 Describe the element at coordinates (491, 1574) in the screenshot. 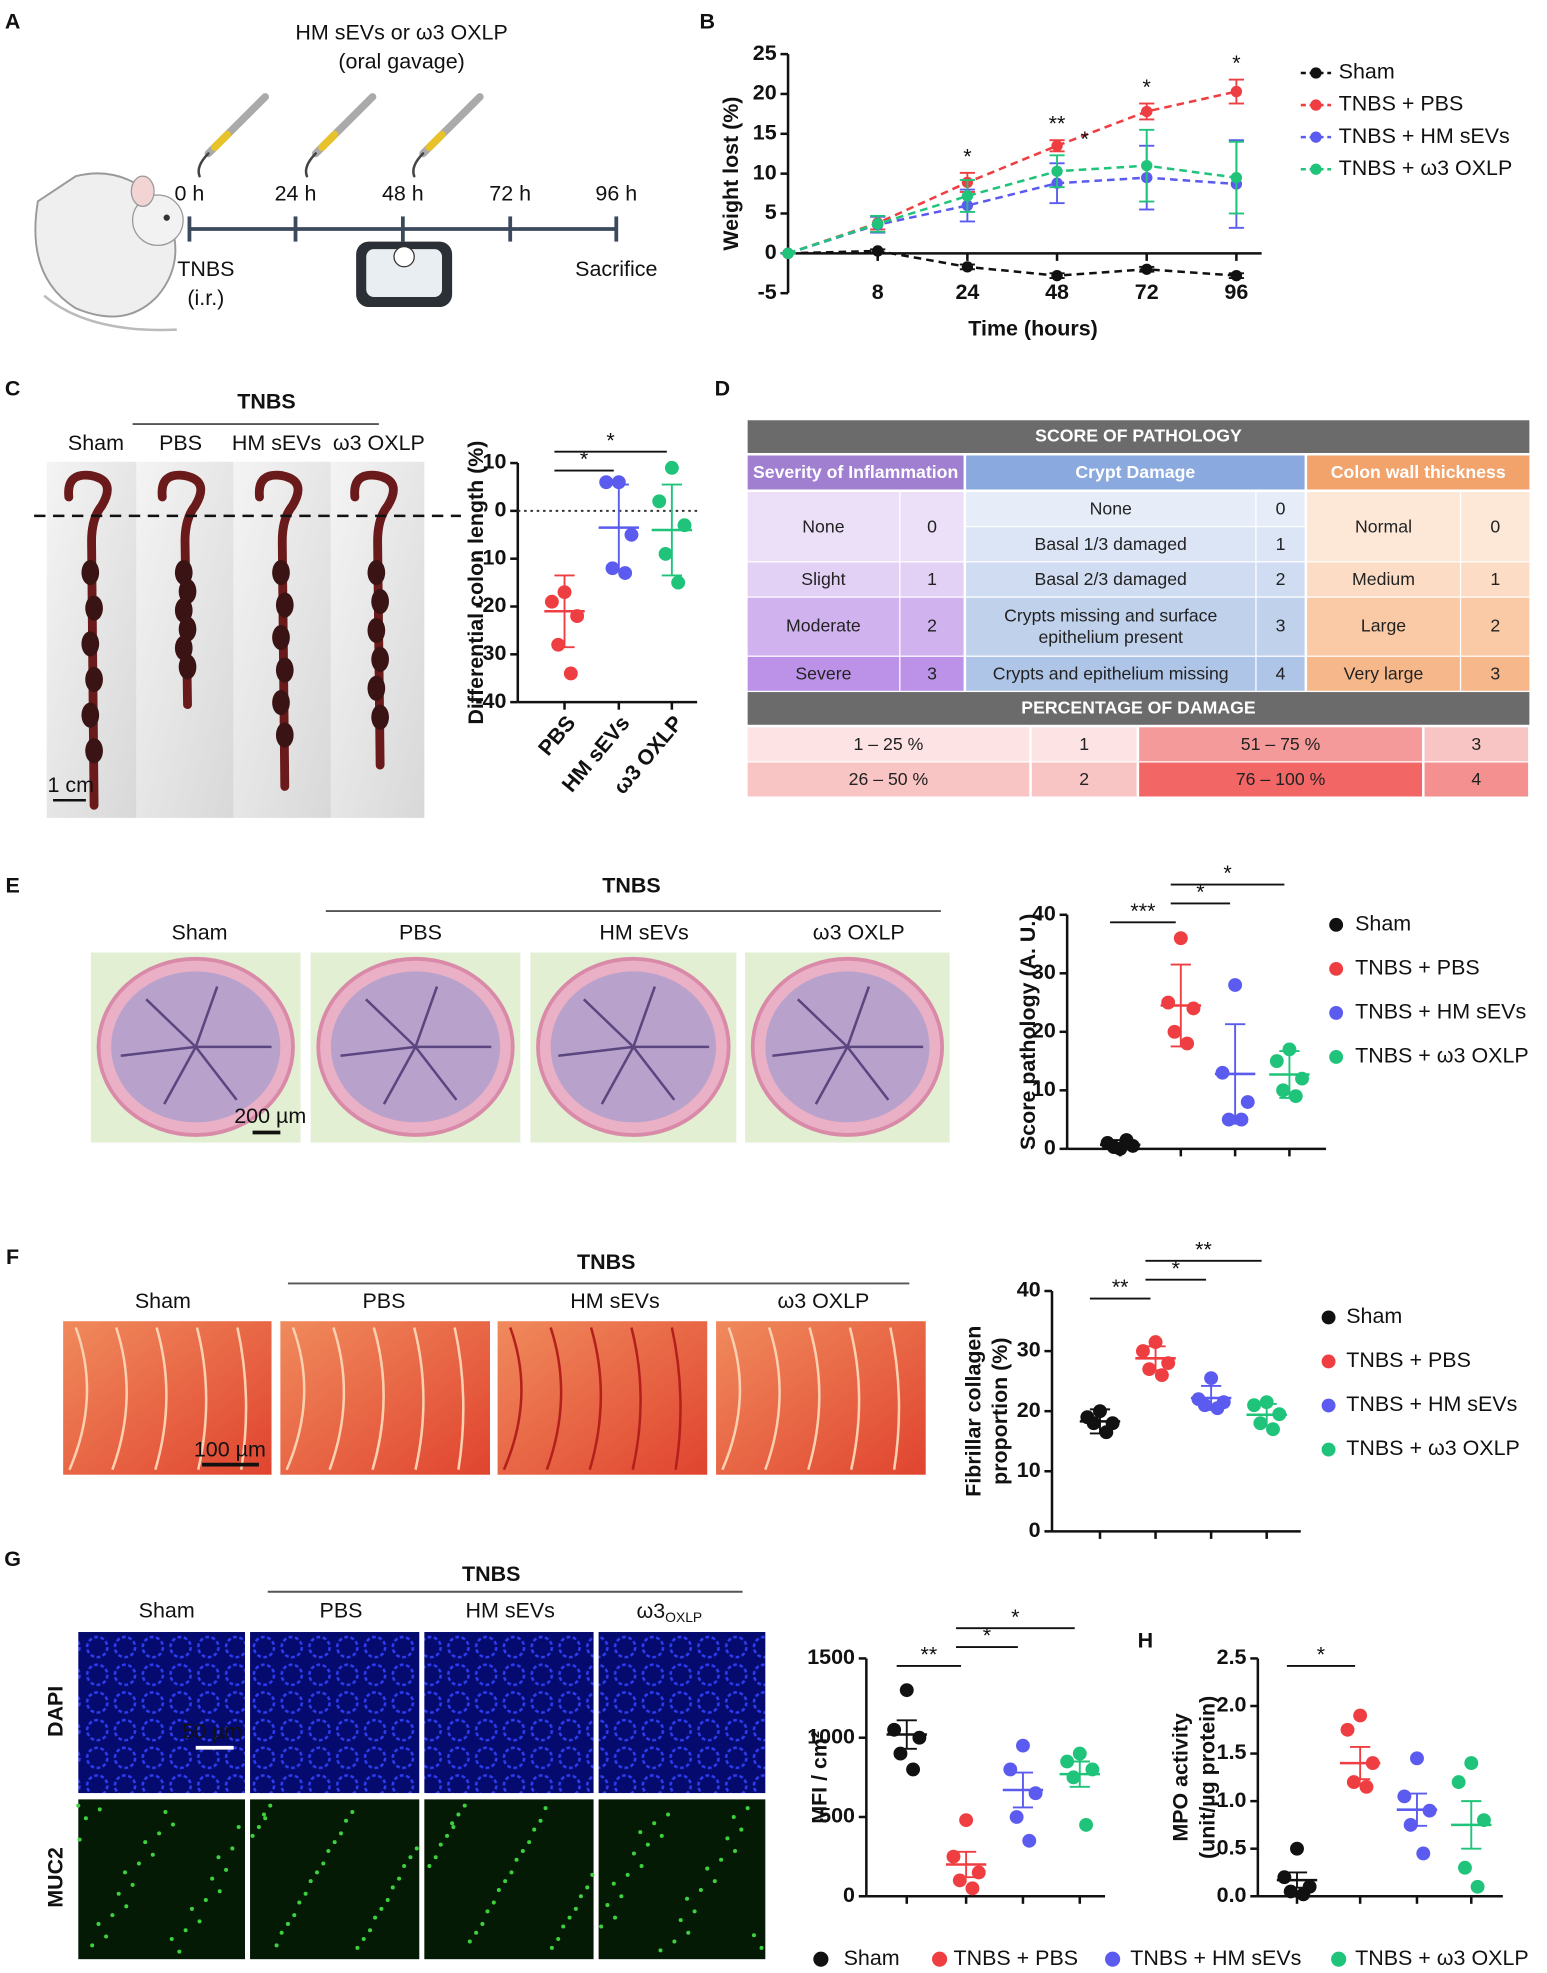

I see `group-label: TNBS` at that location.